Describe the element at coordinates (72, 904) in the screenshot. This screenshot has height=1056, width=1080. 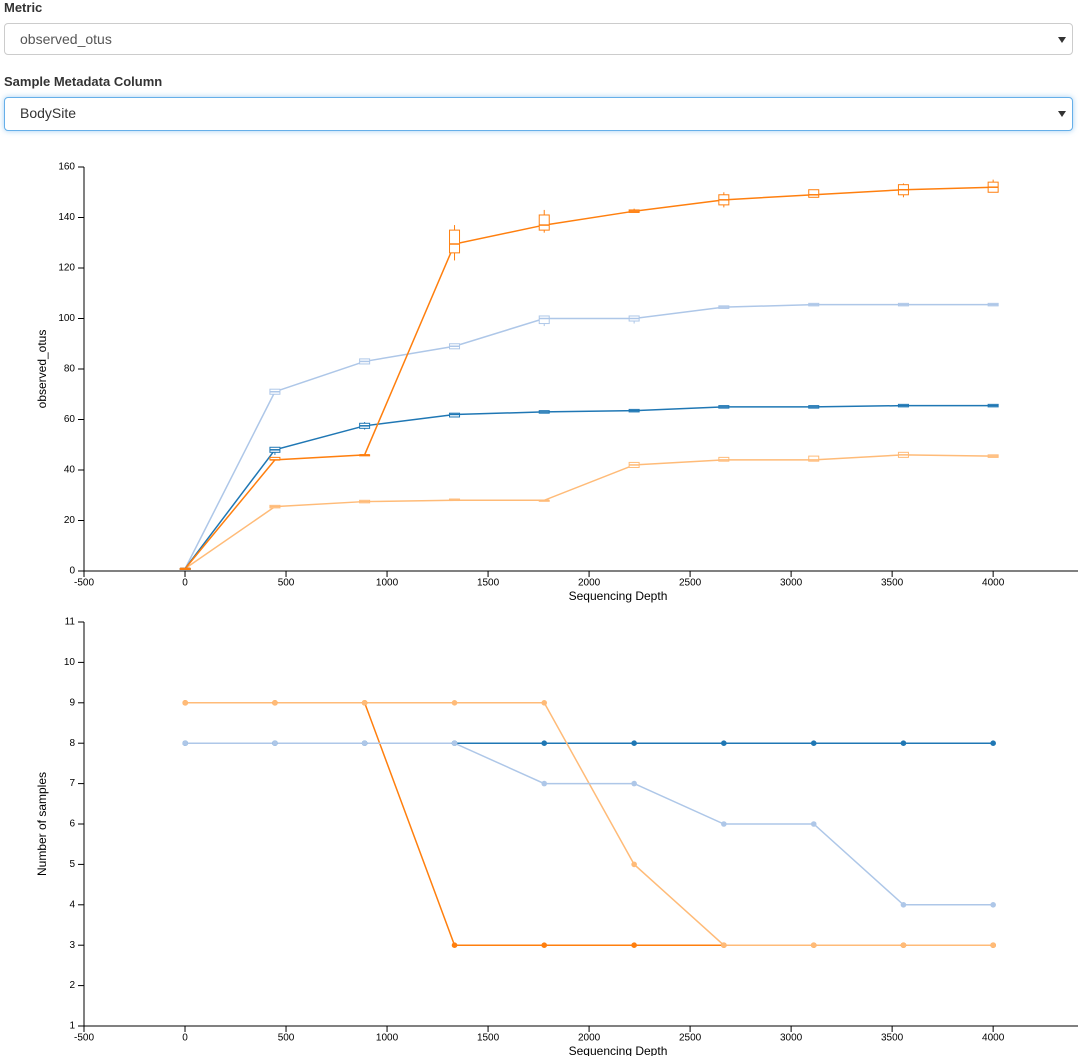
I see `y-tick-label: 4` at that location.